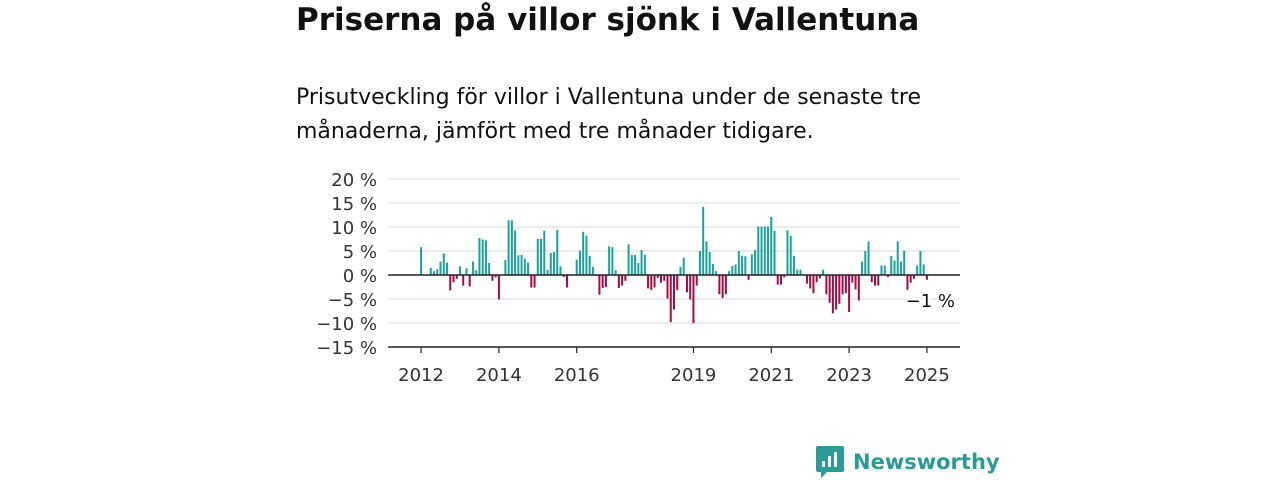  I want to click on bars, so click(674, 264).